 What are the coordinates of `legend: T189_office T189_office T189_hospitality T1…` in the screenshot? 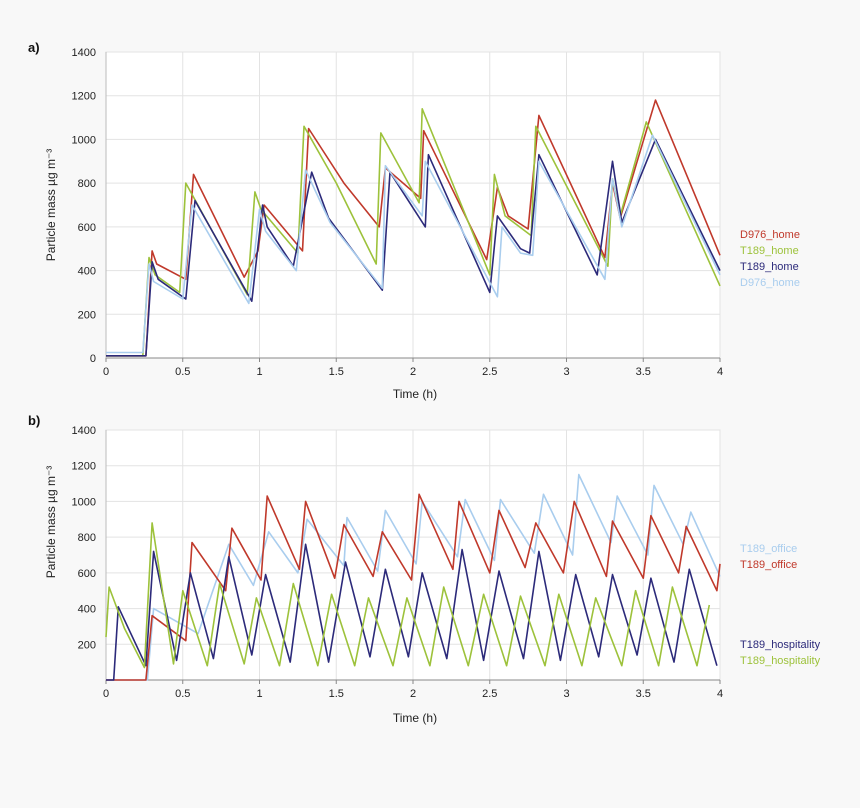 It's located at (780, 605).